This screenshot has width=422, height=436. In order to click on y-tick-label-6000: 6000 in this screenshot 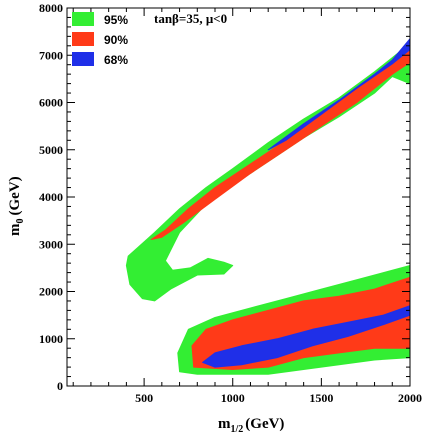, I will do `click(51, 103)`.